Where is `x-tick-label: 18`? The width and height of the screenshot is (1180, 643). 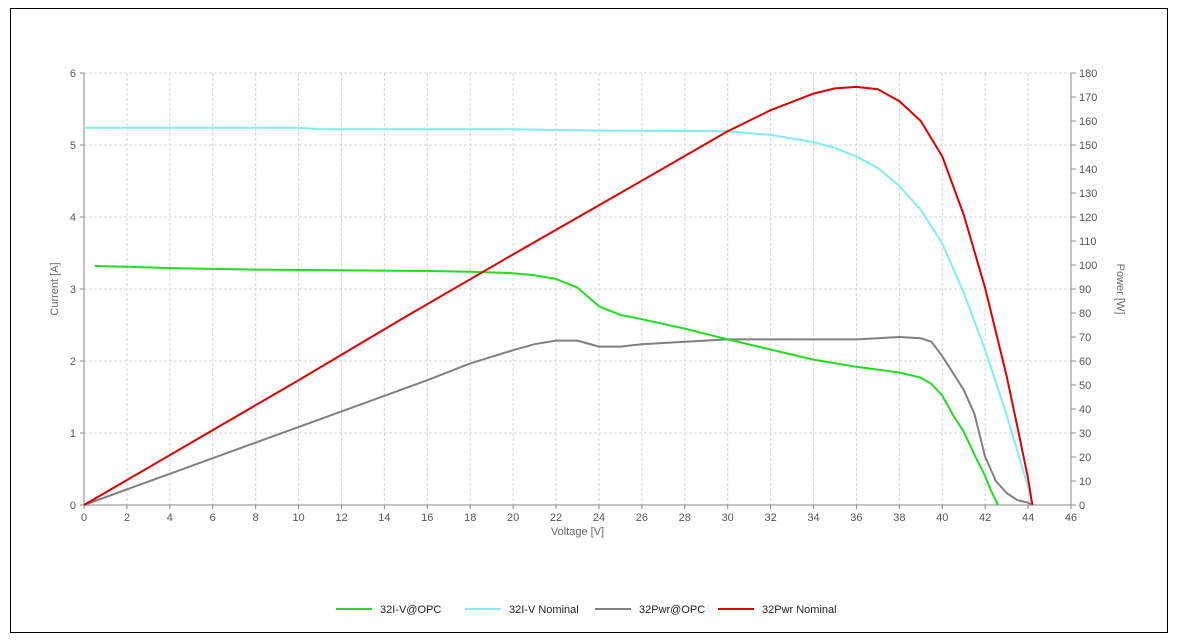
x-tick-label: 18 is located at coordinates (470, 518).